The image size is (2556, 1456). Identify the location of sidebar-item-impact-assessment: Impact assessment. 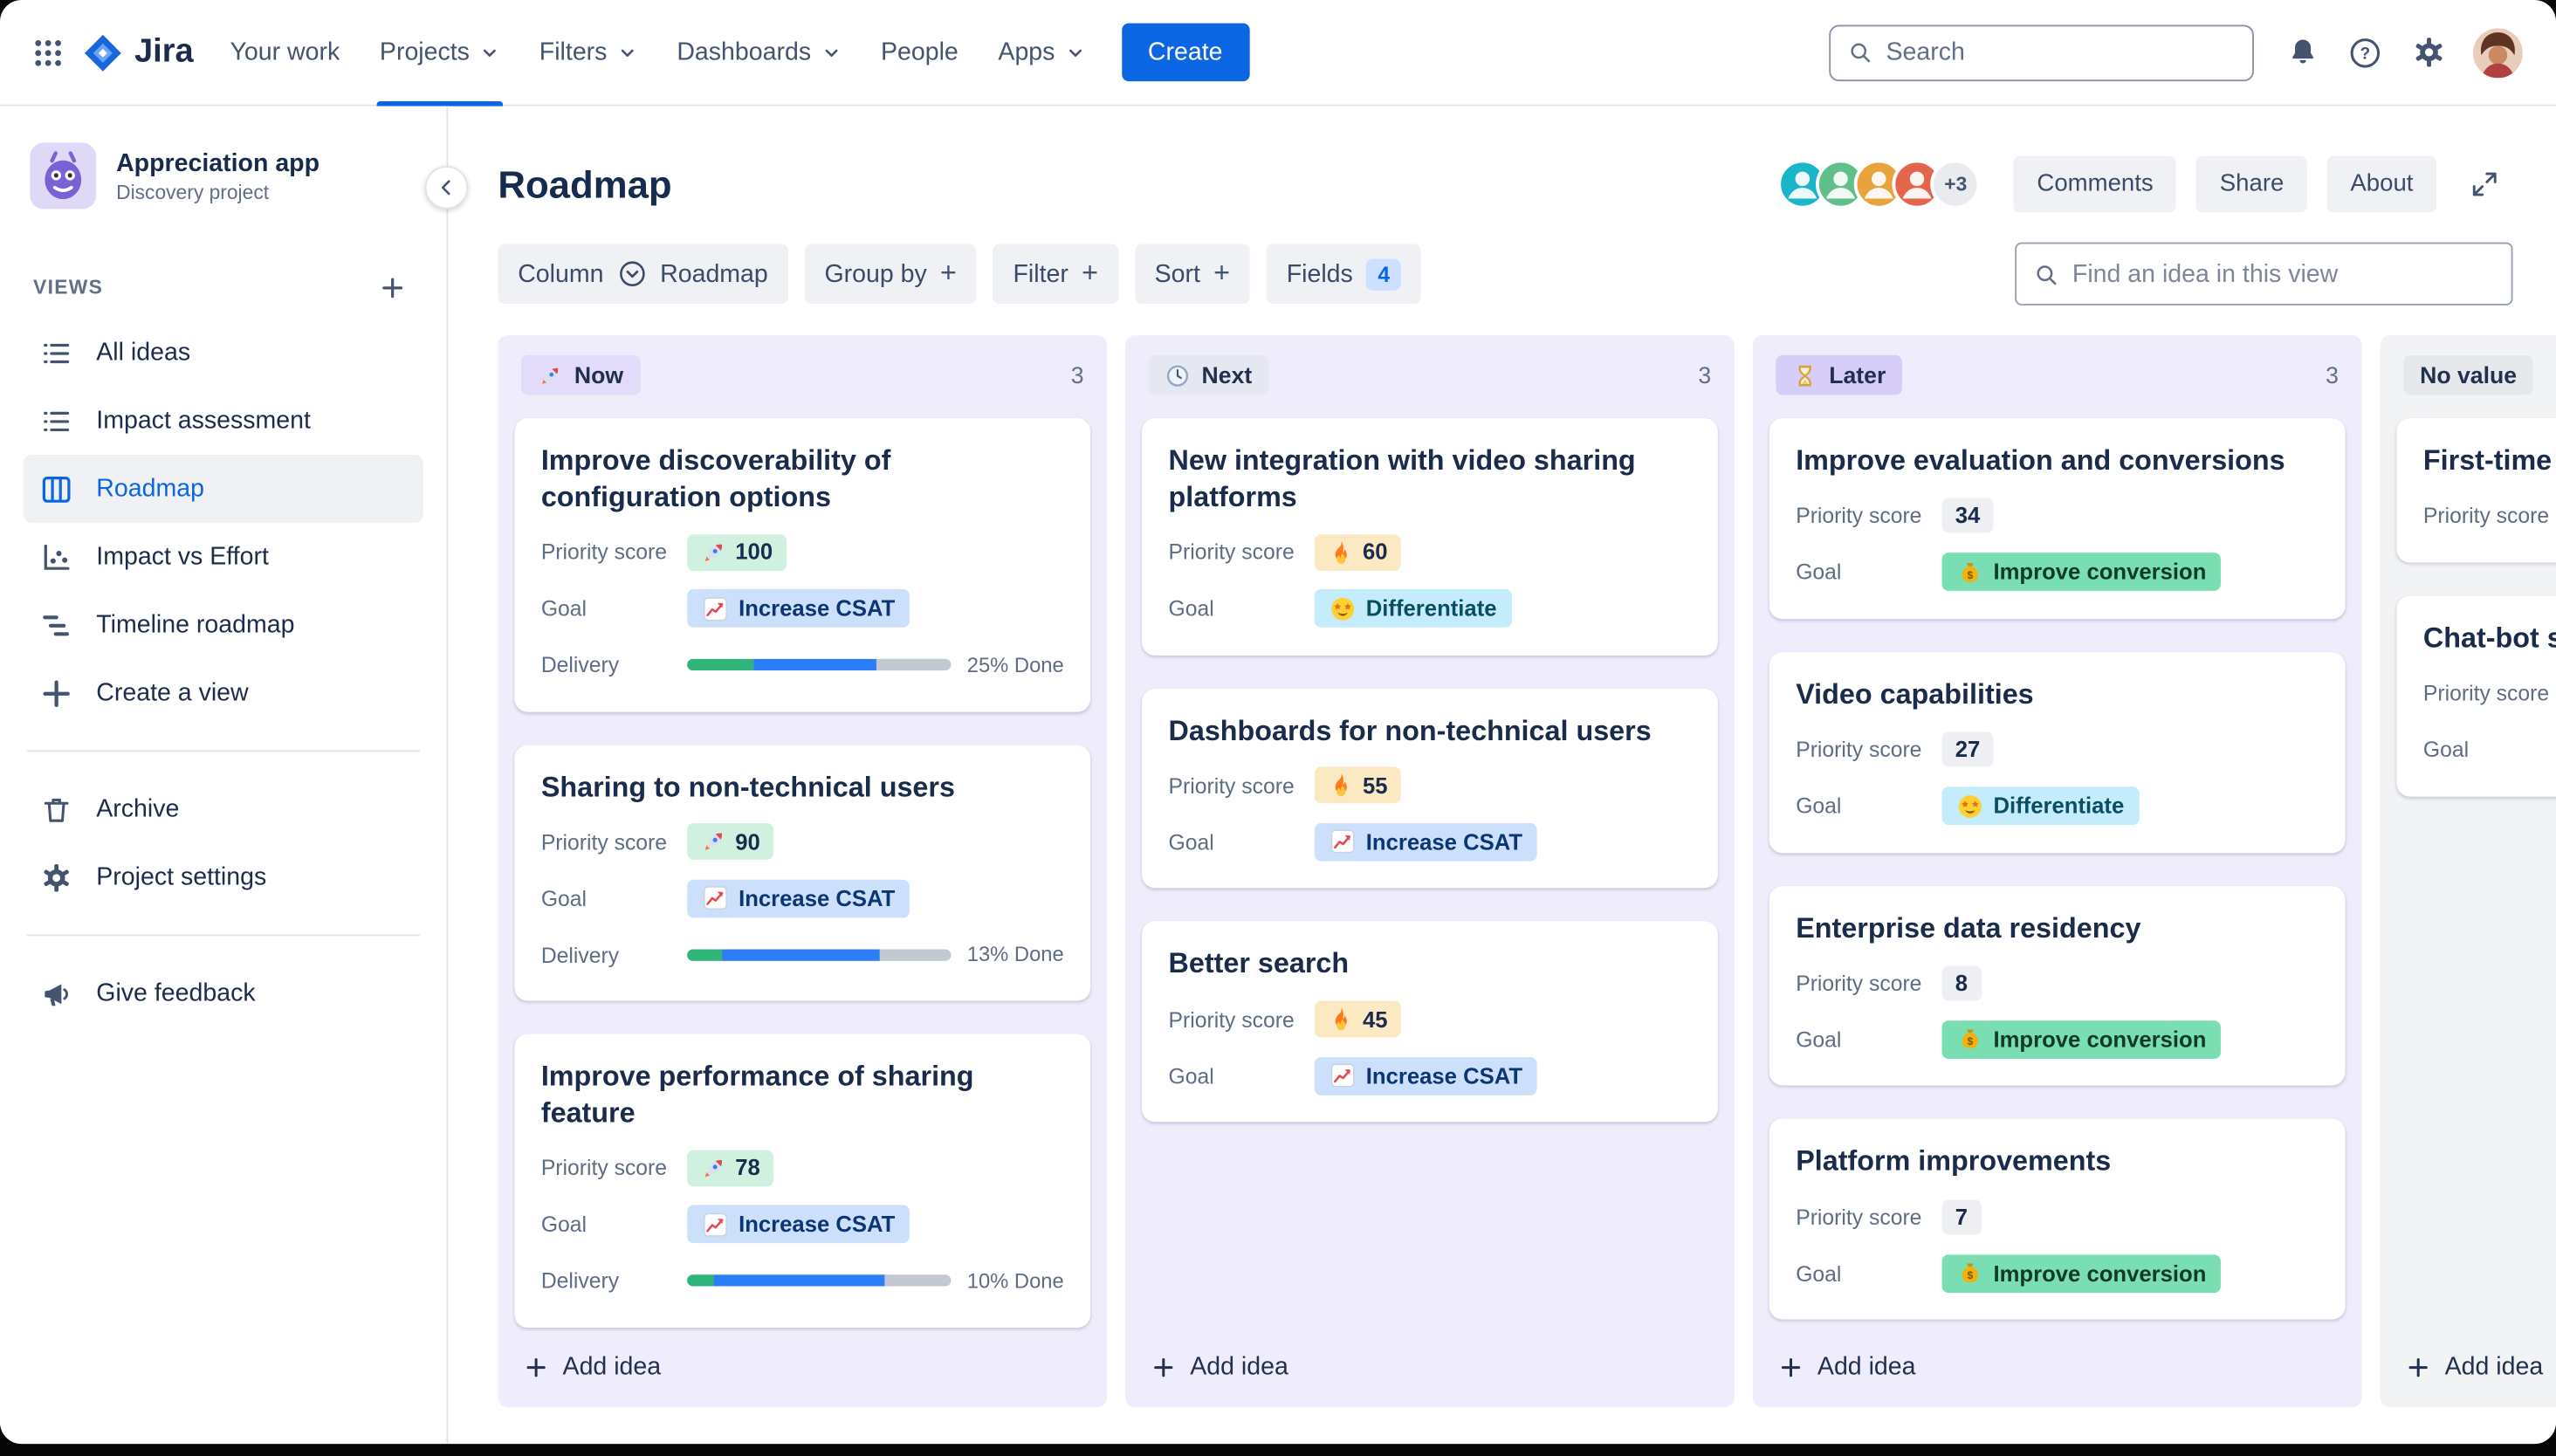
(224, 421).